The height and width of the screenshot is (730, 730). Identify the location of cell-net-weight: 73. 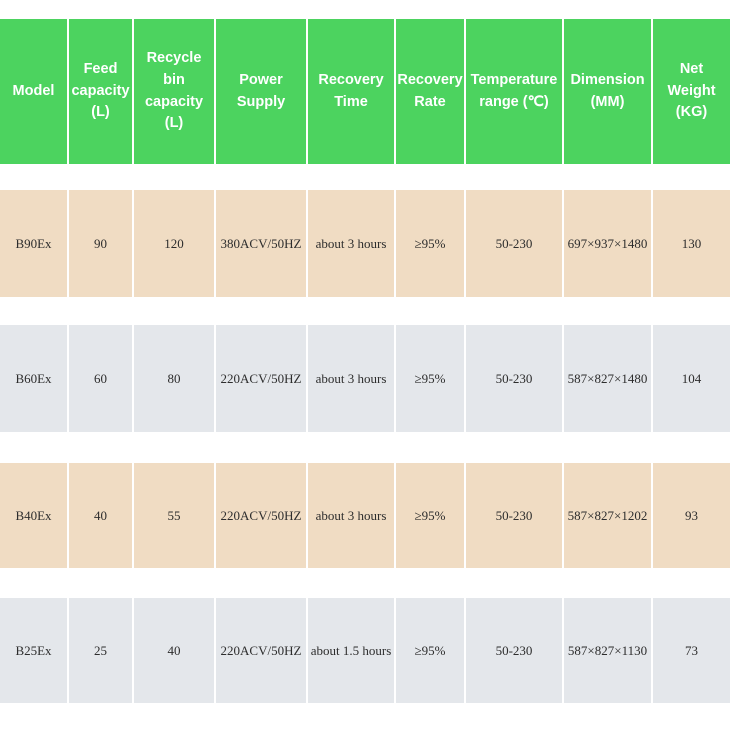
(691, 650).